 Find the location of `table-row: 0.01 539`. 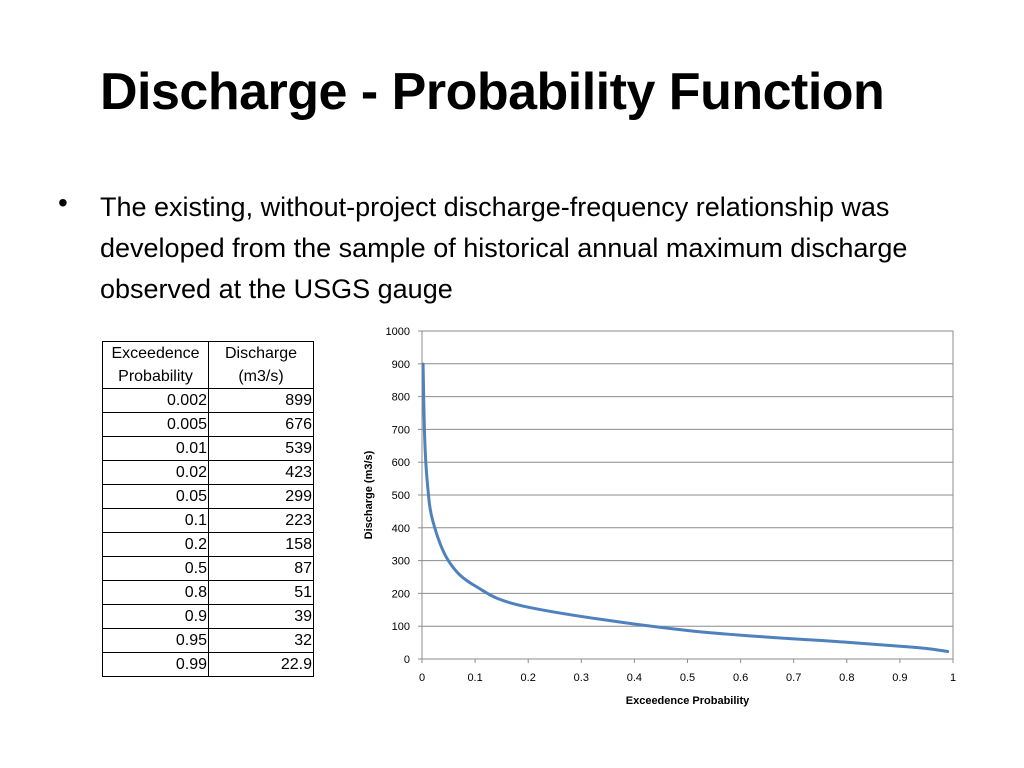

table-row: 0.01 539 is located at coordinates (208, 448).